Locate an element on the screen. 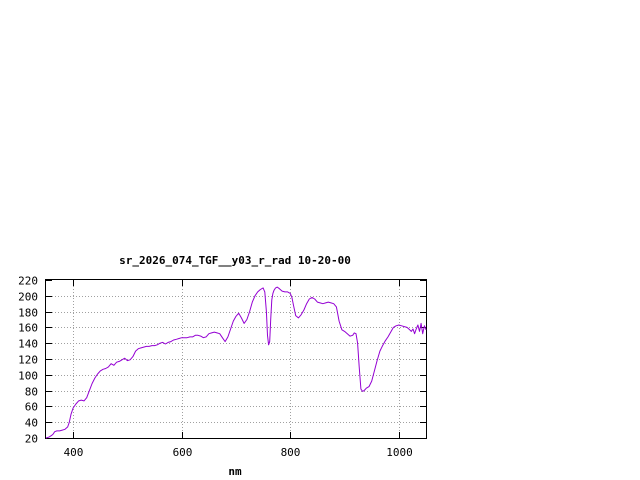 The height and width of the screenshot is (480, 640). y-tick-label: 200 is located at coordinates (28, 297).